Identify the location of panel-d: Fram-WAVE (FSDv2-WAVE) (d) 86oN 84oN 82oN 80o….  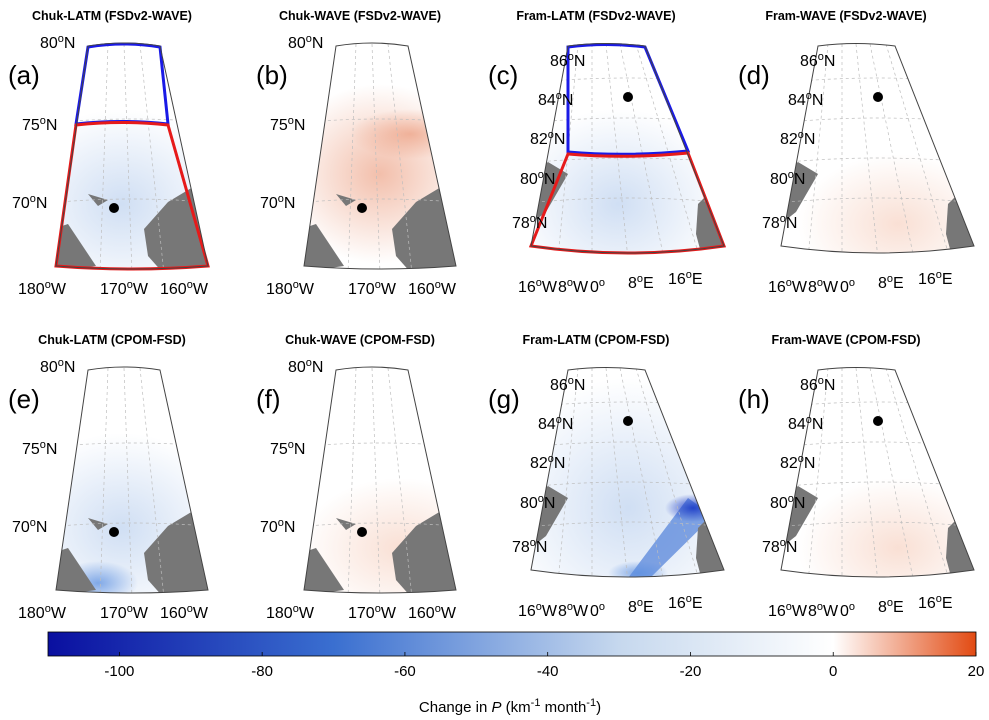
(856, 152).